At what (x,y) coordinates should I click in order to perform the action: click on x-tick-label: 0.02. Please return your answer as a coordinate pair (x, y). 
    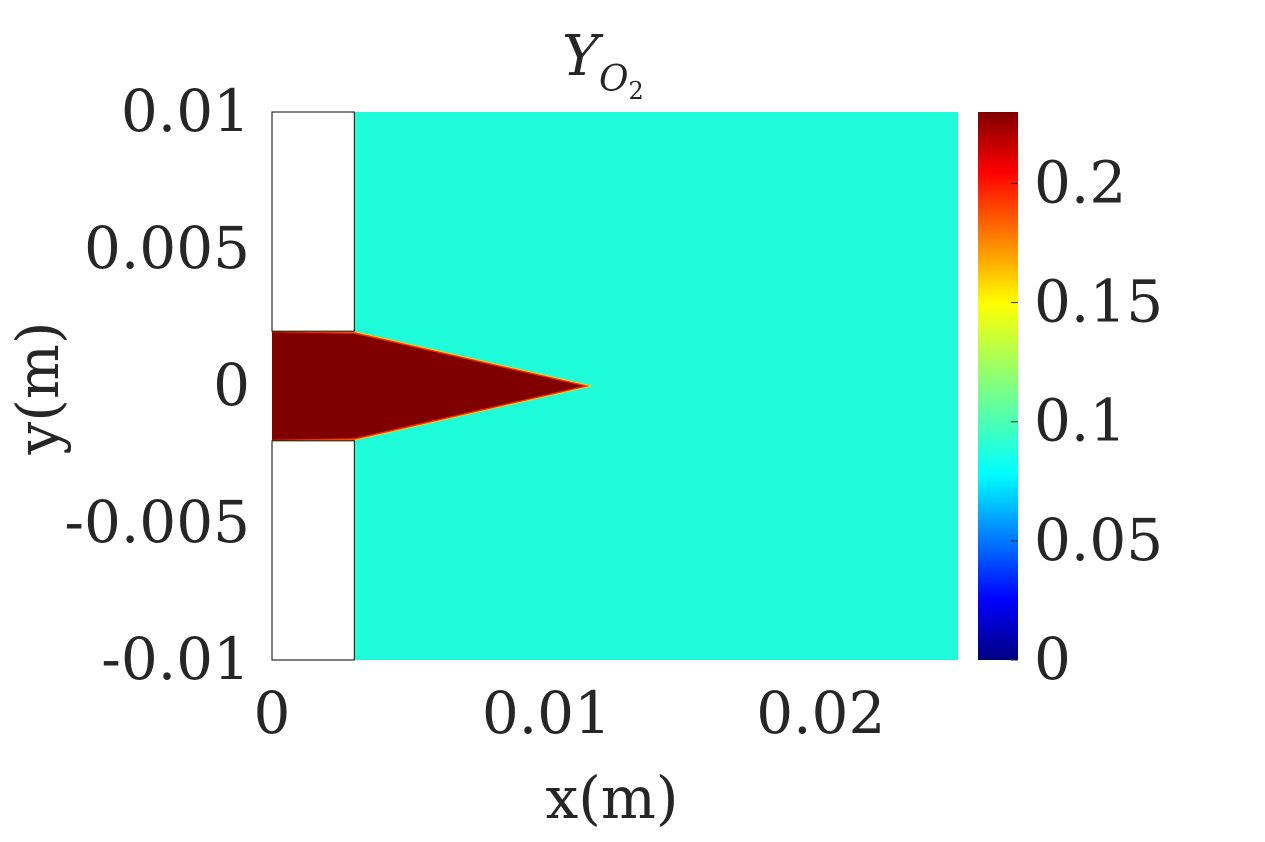
    Looking at the image, I should click on (820, 713).